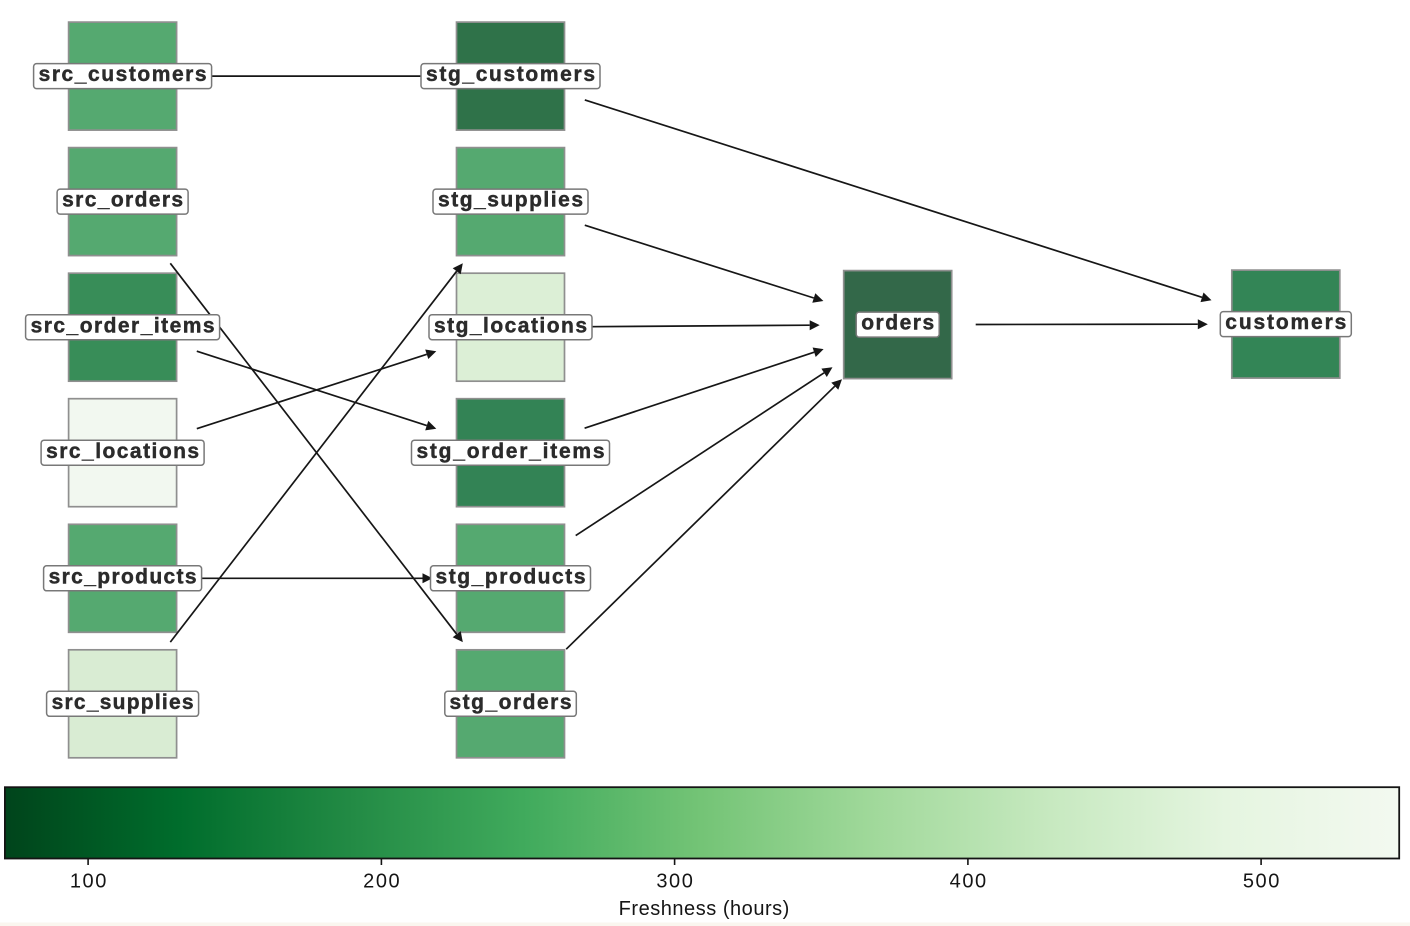  Describe the element at coordinates (511, 576) in the screenshot. I see `svg-text: stg_products` at that location.